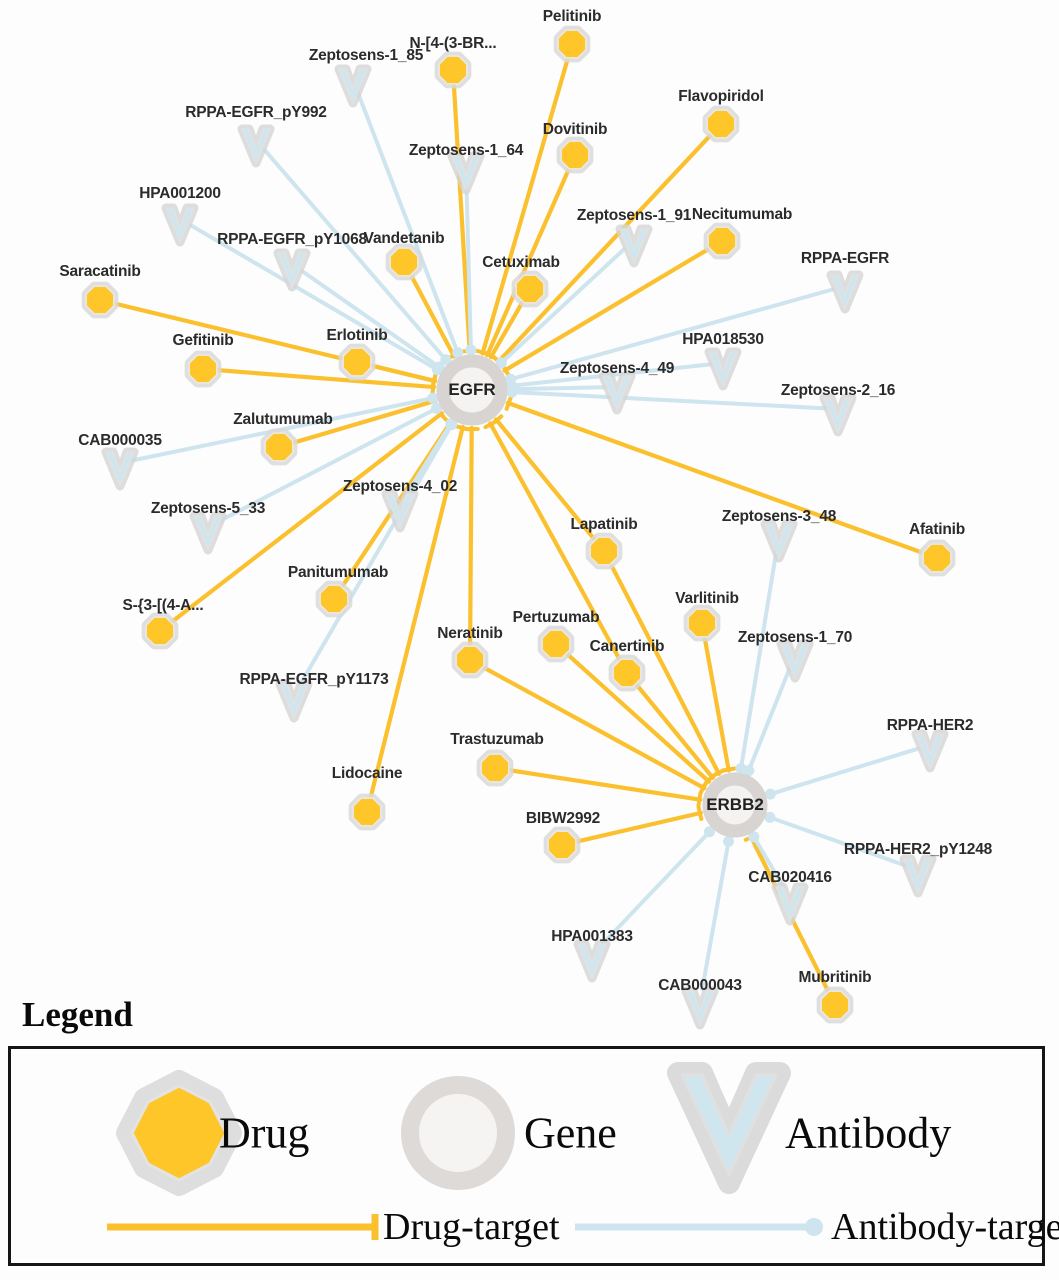 This screenshot has width=1059, height=1280. I want to click on legend-gene-label: Gene, so click(570, 1133).